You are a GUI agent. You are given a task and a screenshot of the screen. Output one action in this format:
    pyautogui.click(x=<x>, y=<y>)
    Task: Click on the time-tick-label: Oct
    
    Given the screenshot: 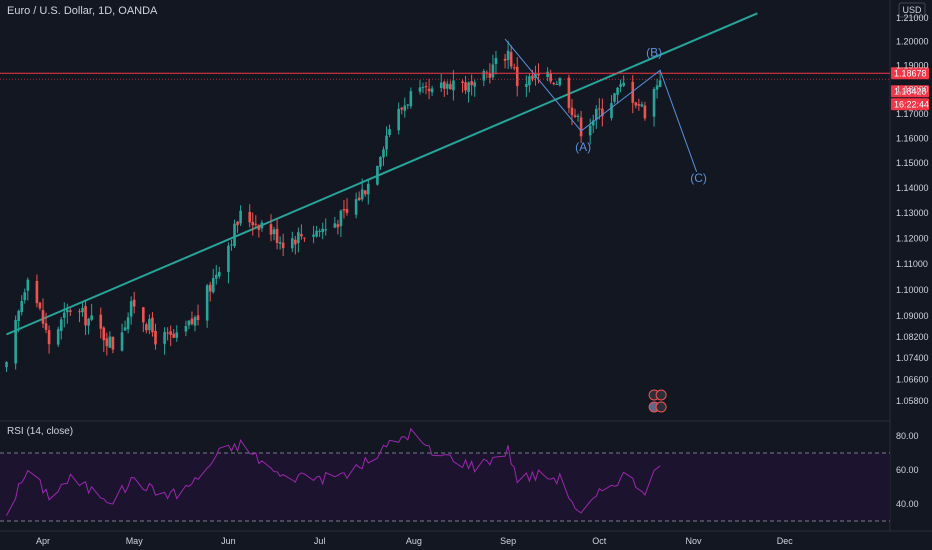 What is the action you would take?
    pyautogui.click(x=599, y=541)
    